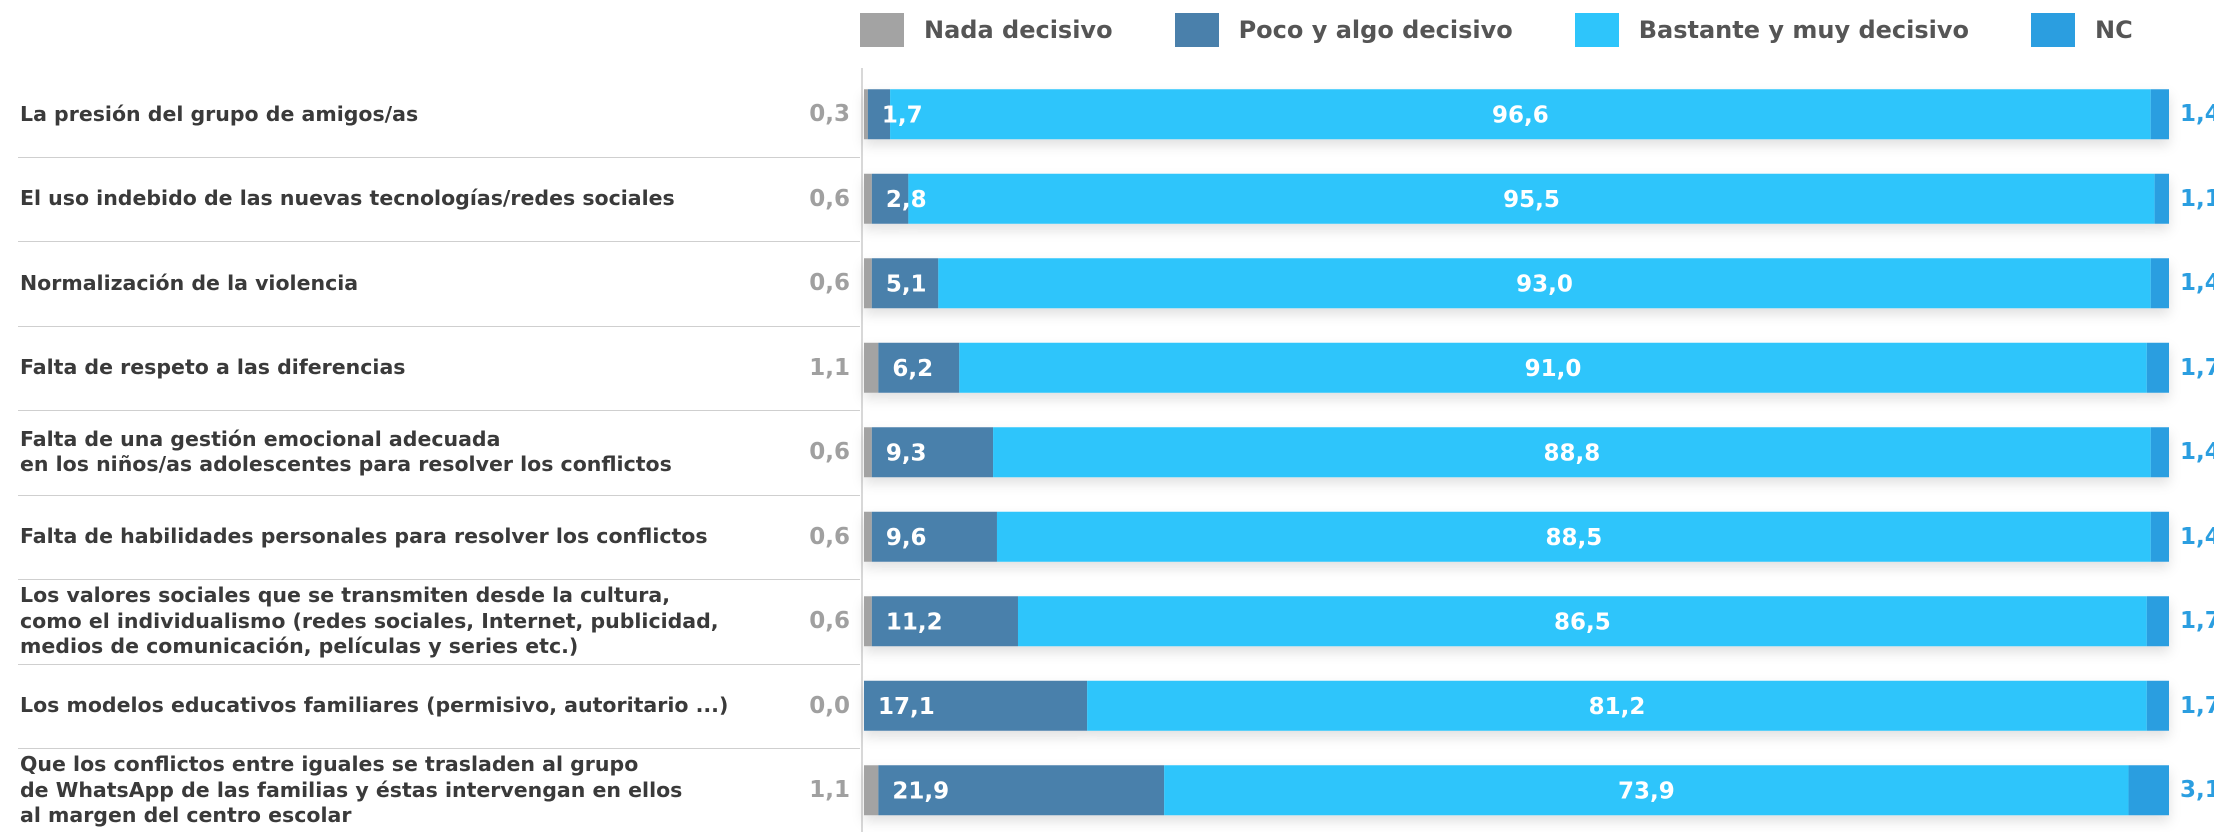 The image size is (2214, 833). What do you see at coordinates (1196, 30) in the screenshot?
I see `legend-swatch-poco` at bounding box center [1196, 30].